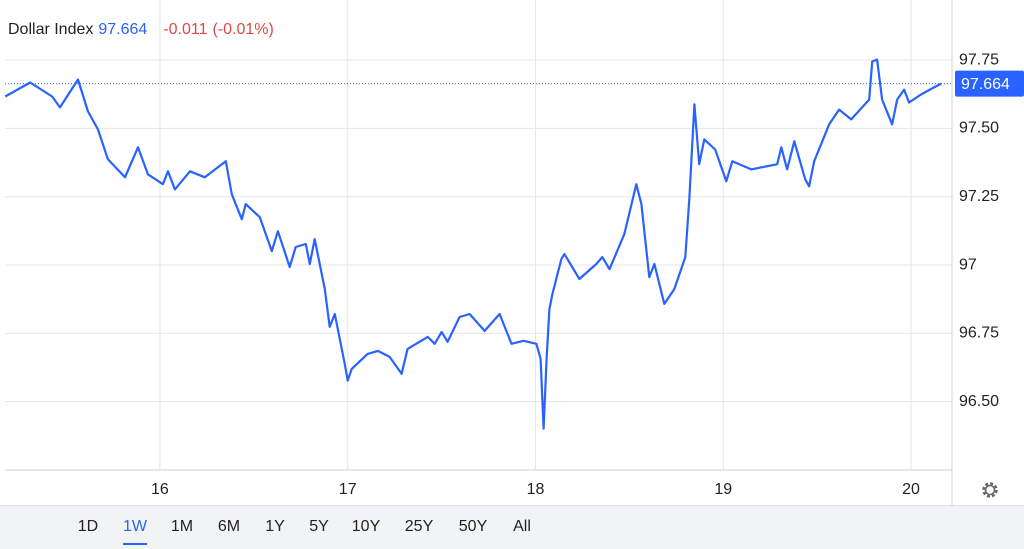  I want to click on range-button: 25Y, so click(419, 526).